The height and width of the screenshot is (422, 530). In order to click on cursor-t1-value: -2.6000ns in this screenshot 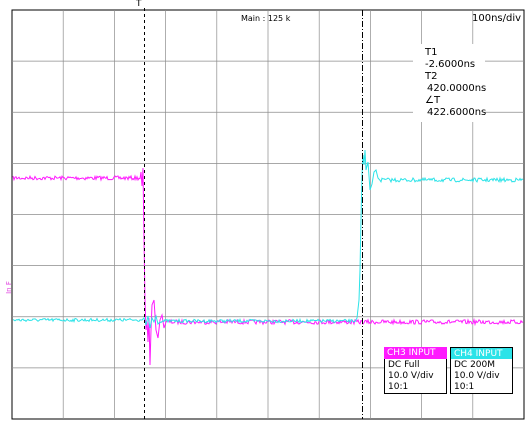, I will do `click(450, 64)`.